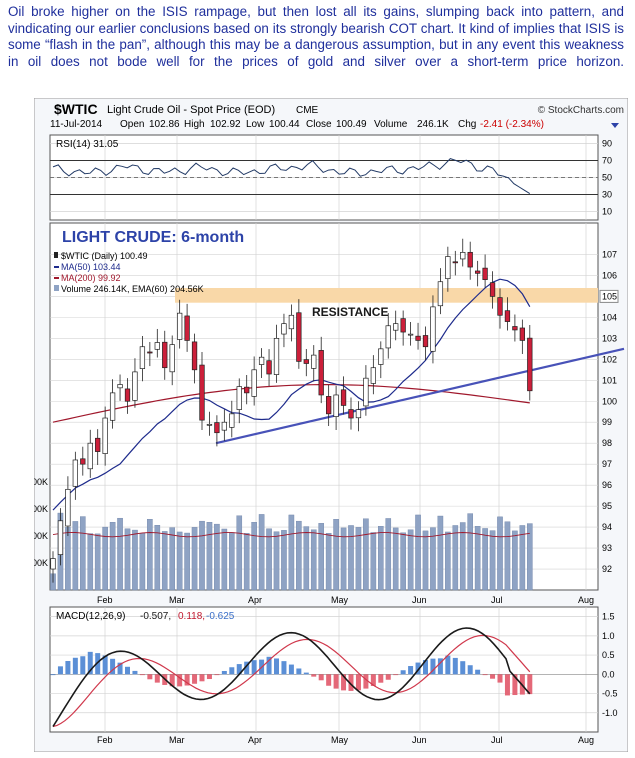 Image resolution: width=635 pixels, height=758 pixels. Describe the element at coordinates (76, 124) in the screenshot. I see `chart-date: 11-Jul-2014` at that location.